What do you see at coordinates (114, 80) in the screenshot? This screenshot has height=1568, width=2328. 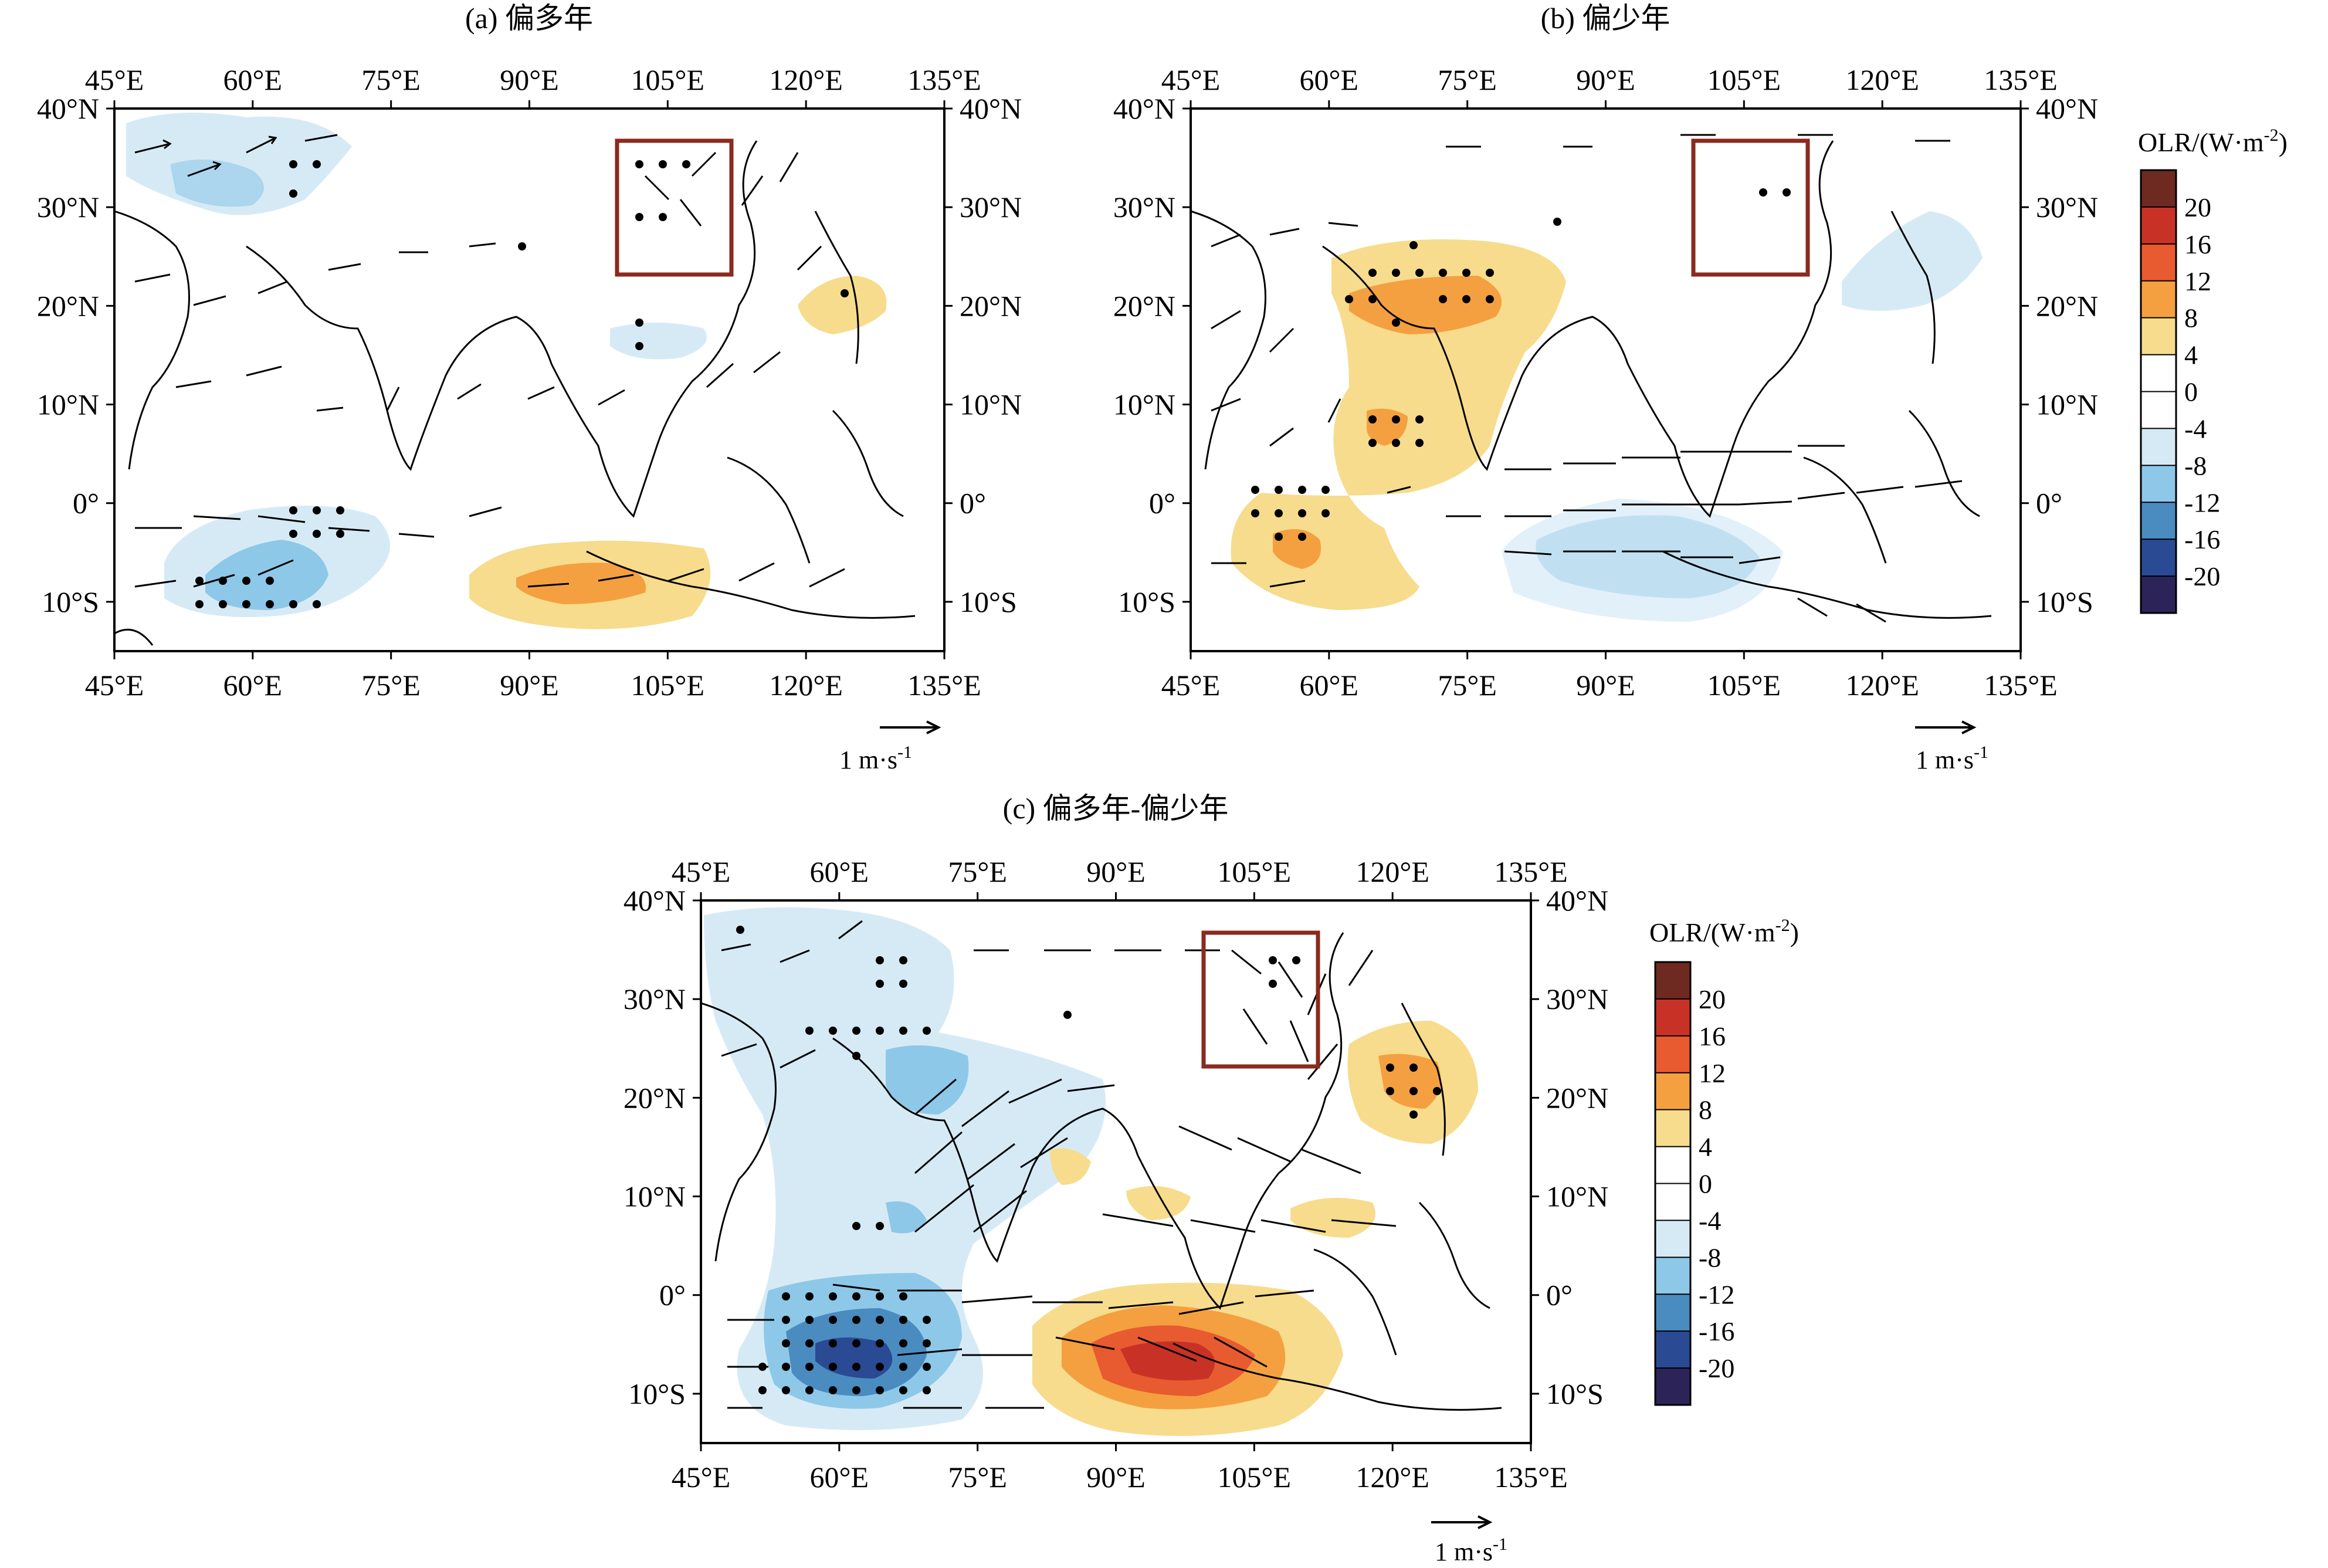 I see `lon-tick-label-top-a: 45°E` at bounding box center [114, 80].